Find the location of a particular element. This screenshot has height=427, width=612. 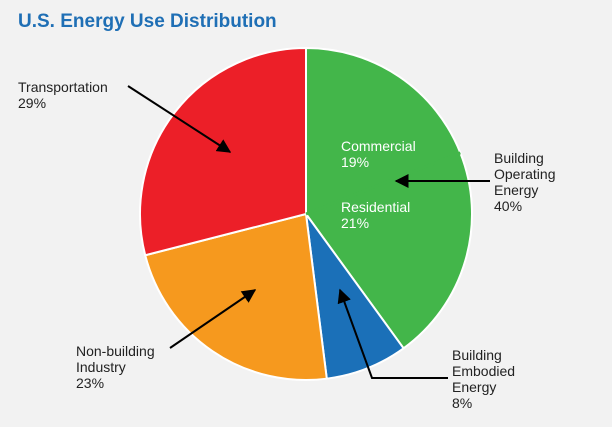

label-building-embodied-energy: Building Embodied Energy 8% is located at coordinates (484, 379).